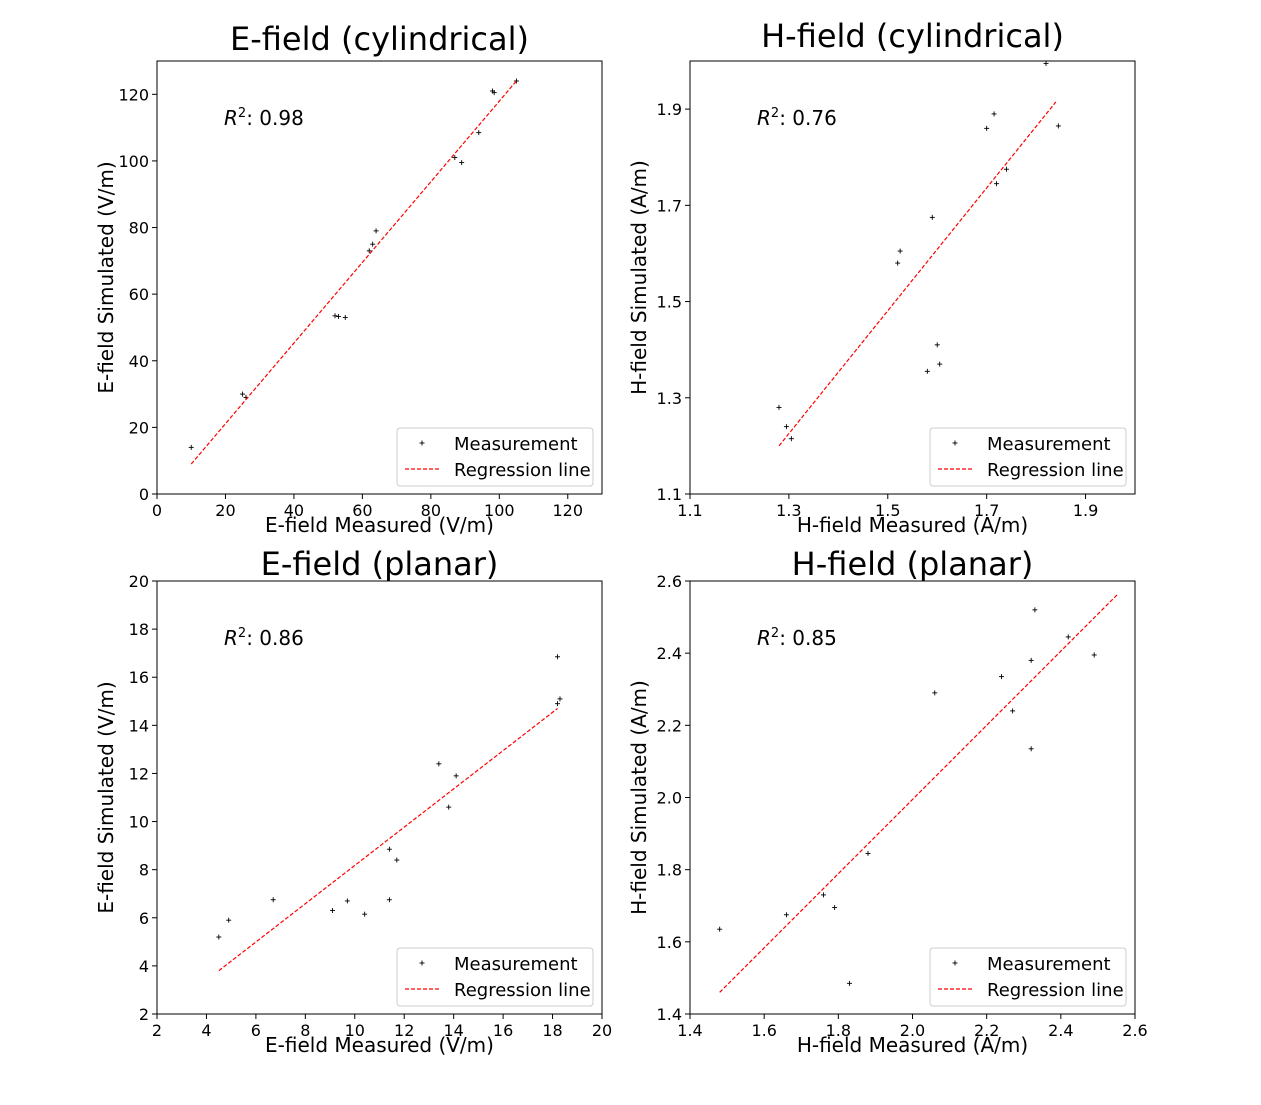 Image resolution: width=1261 pixels, height=1105 pixels. I want to click on y-tick-label: 20, so click(139, 427).